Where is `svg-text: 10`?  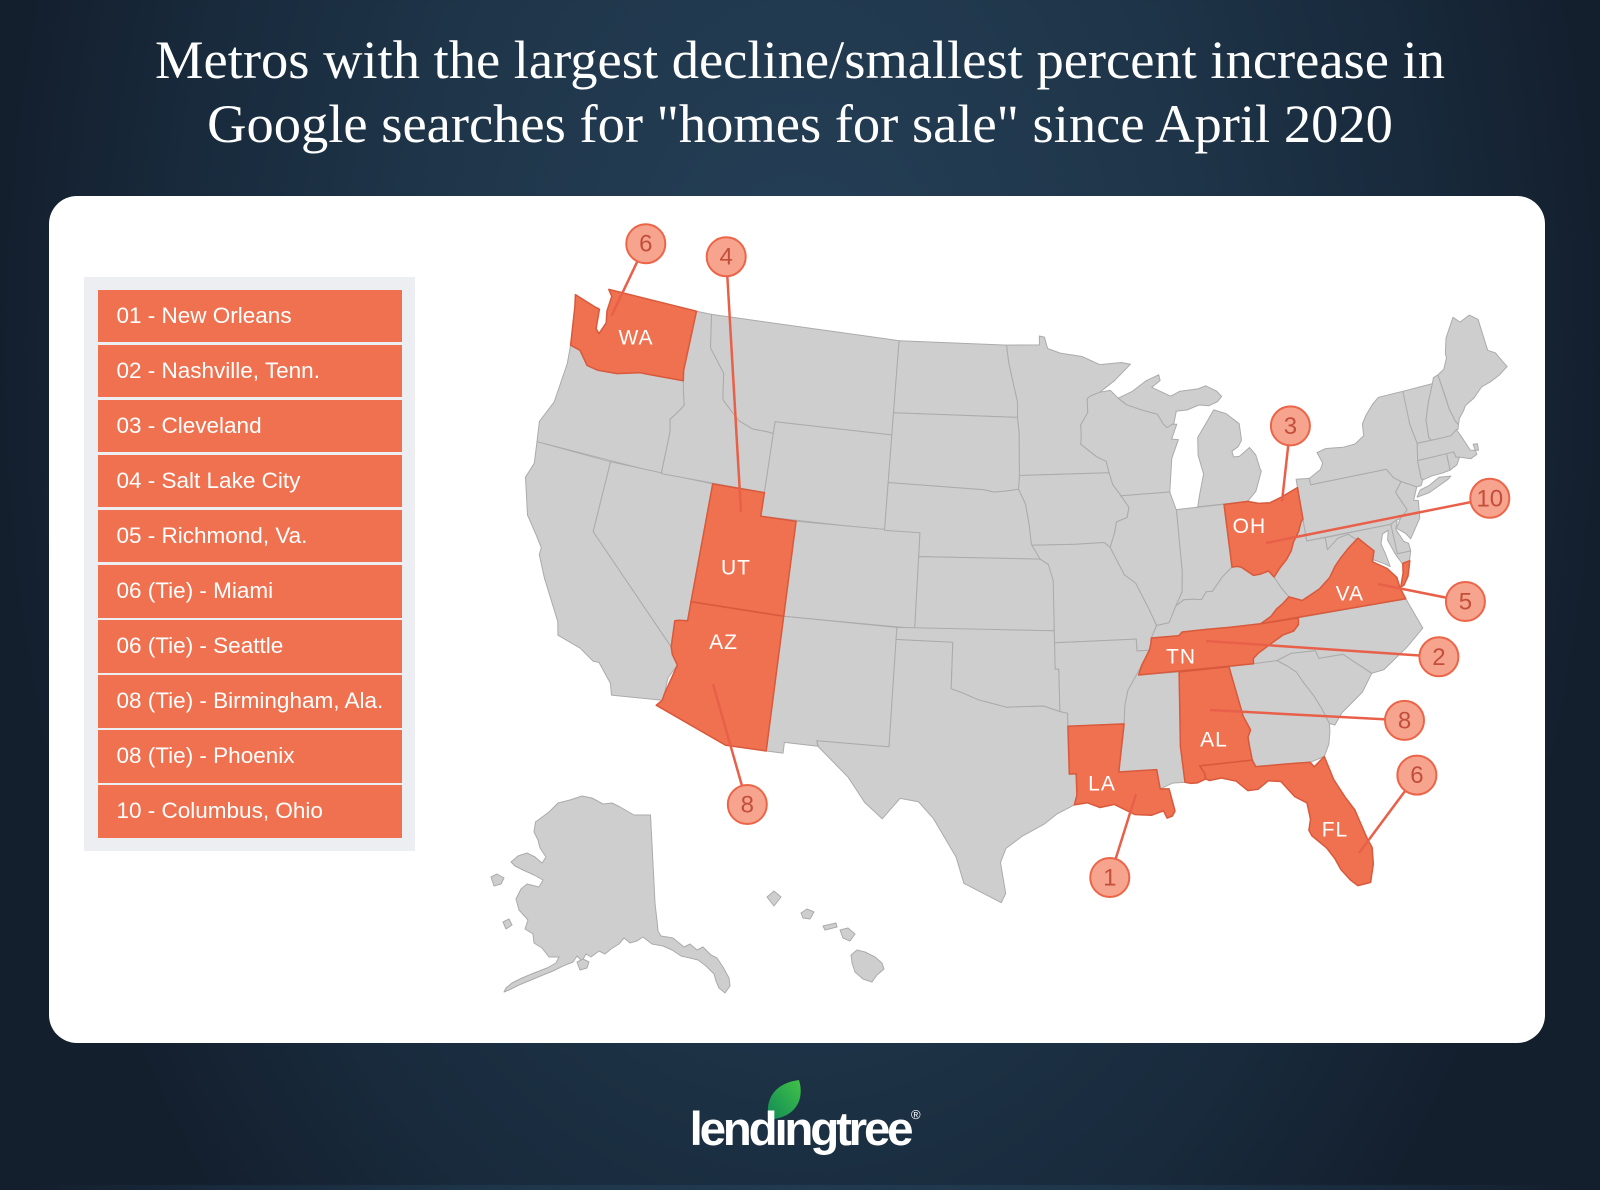 svg-text: 10 is located at coordinates (1489, 498).